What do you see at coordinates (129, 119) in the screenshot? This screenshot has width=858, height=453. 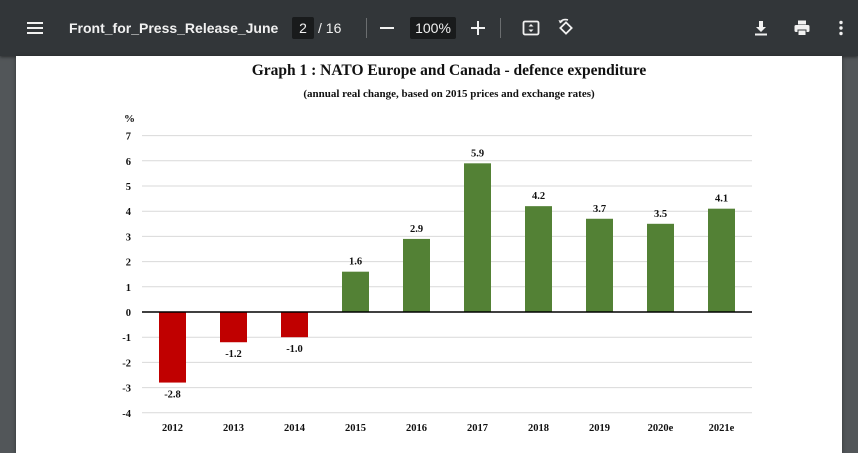 I see `y-axis-label: %` at bounding box center [129, 119].